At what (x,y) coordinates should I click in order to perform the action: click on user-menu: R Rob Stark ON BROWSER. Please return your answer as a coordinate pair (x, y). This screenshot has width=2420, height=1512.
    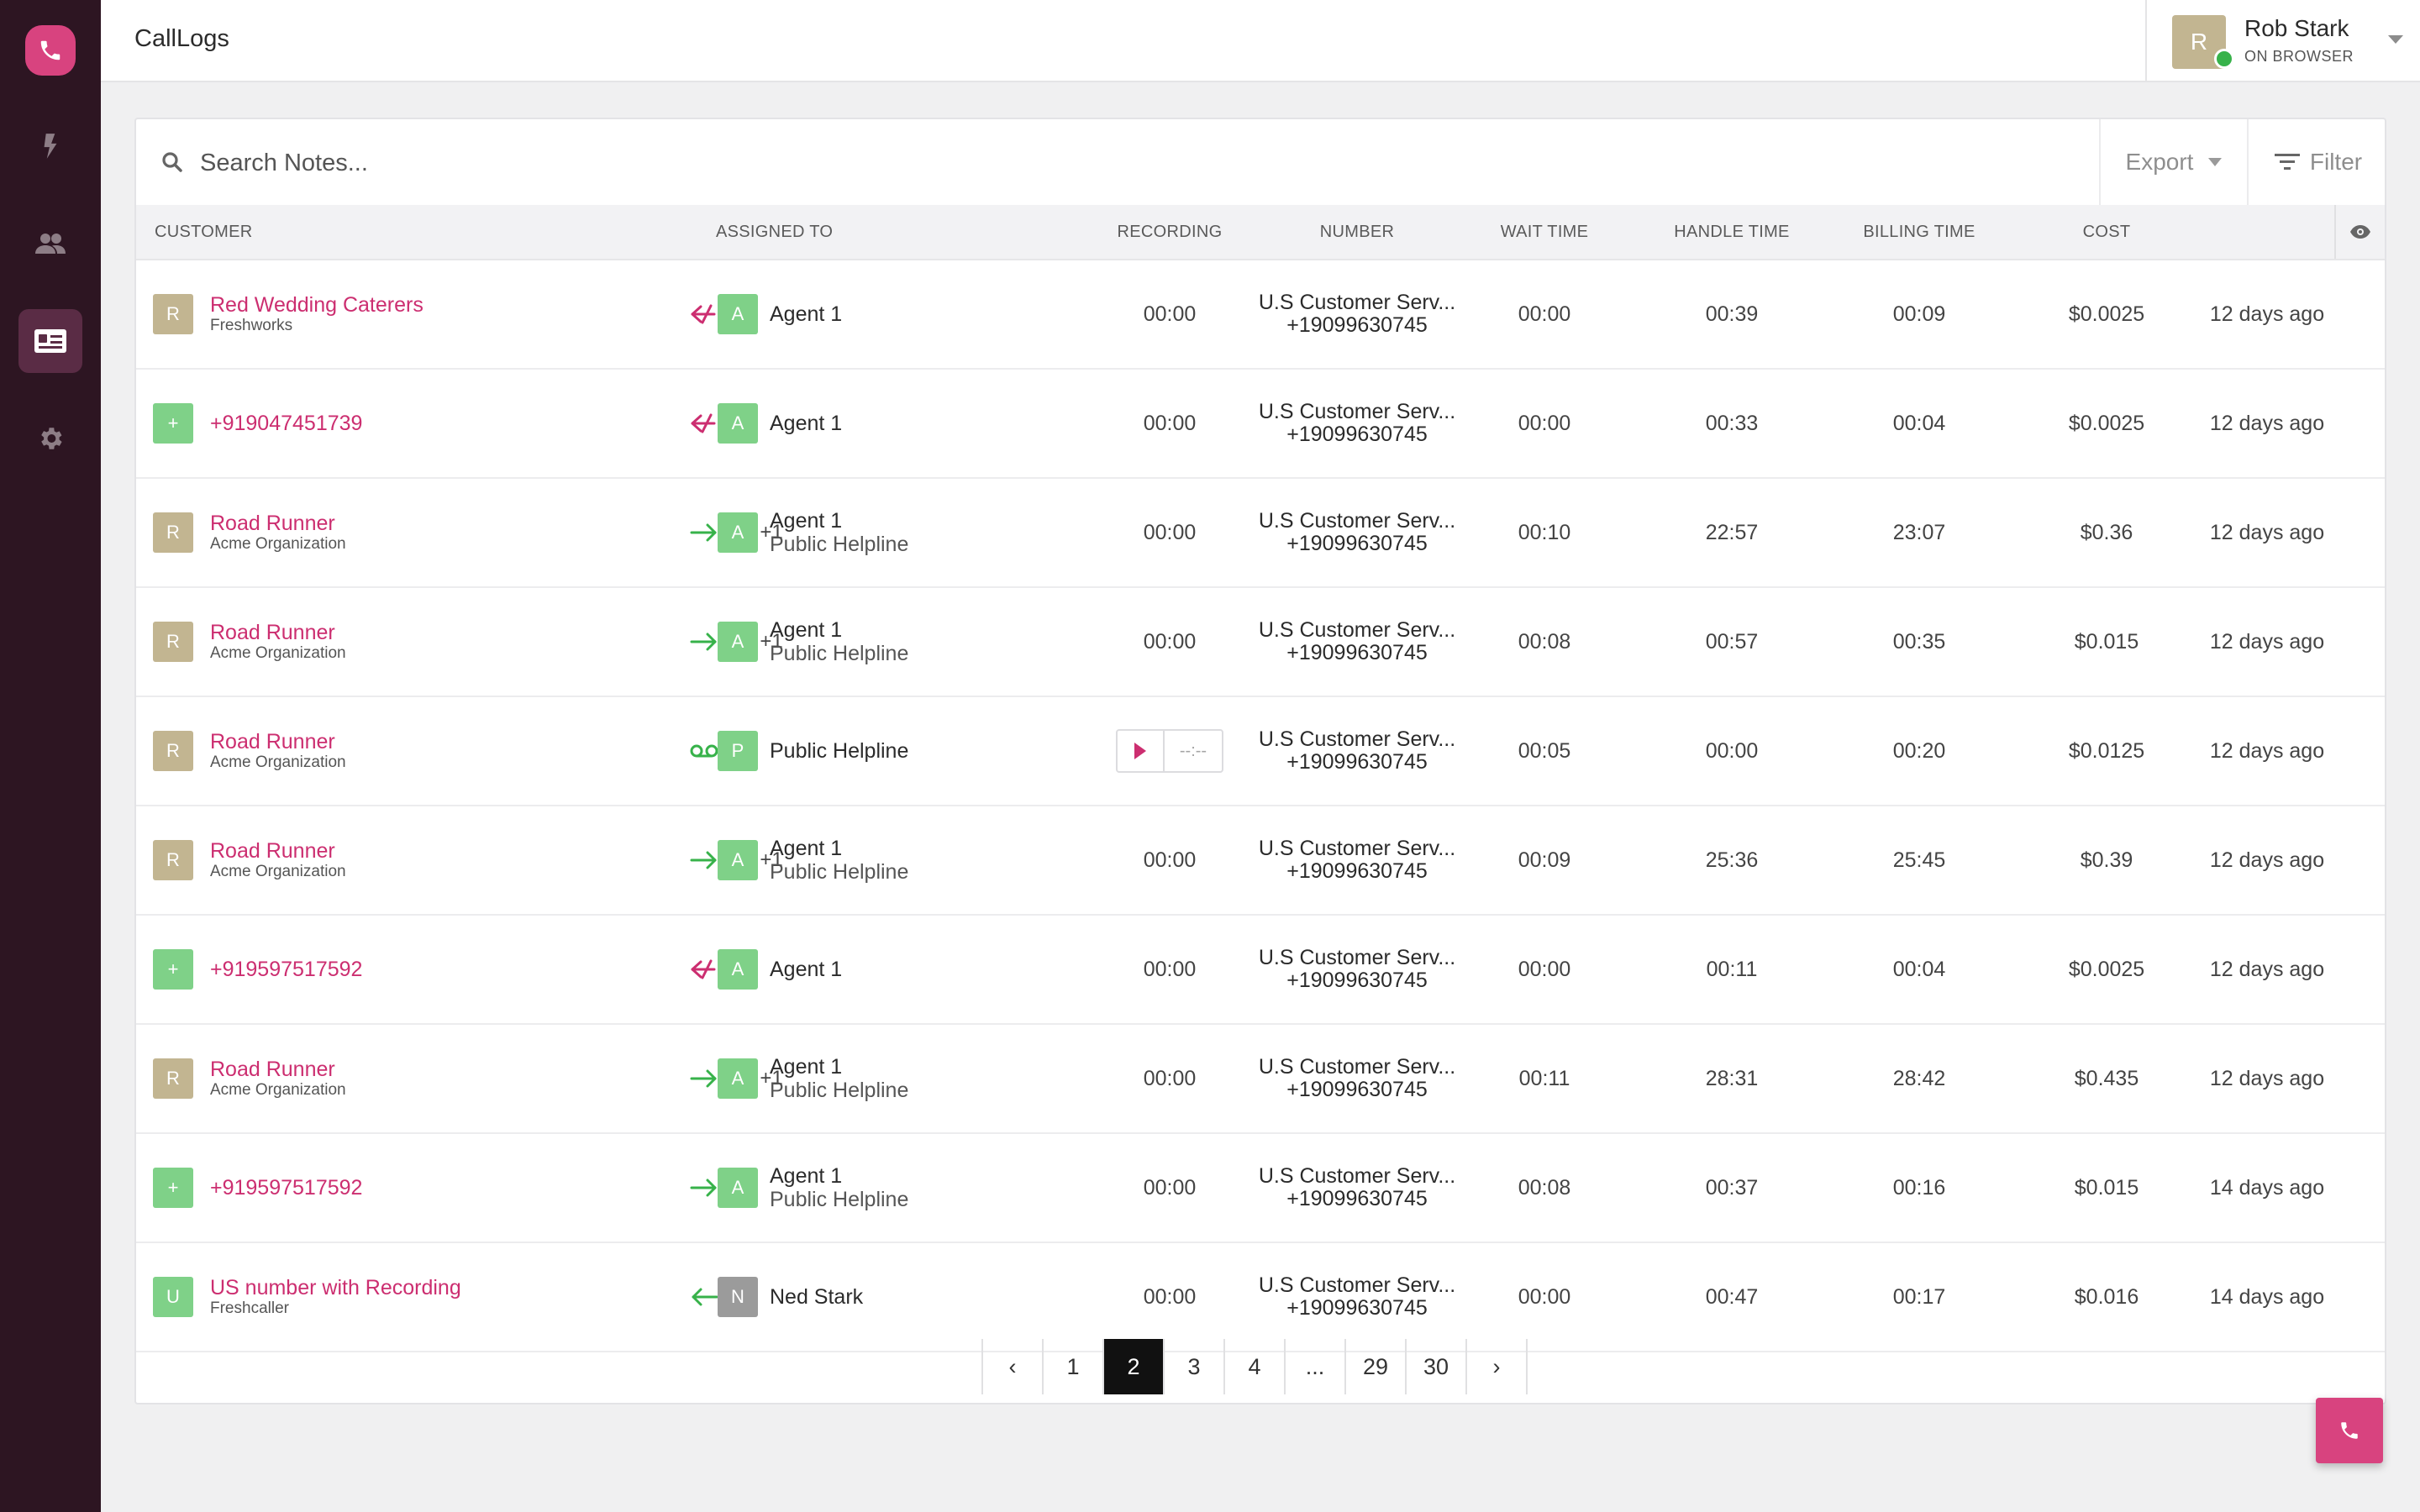
    Looking at the image, I should click on (2282, 40).